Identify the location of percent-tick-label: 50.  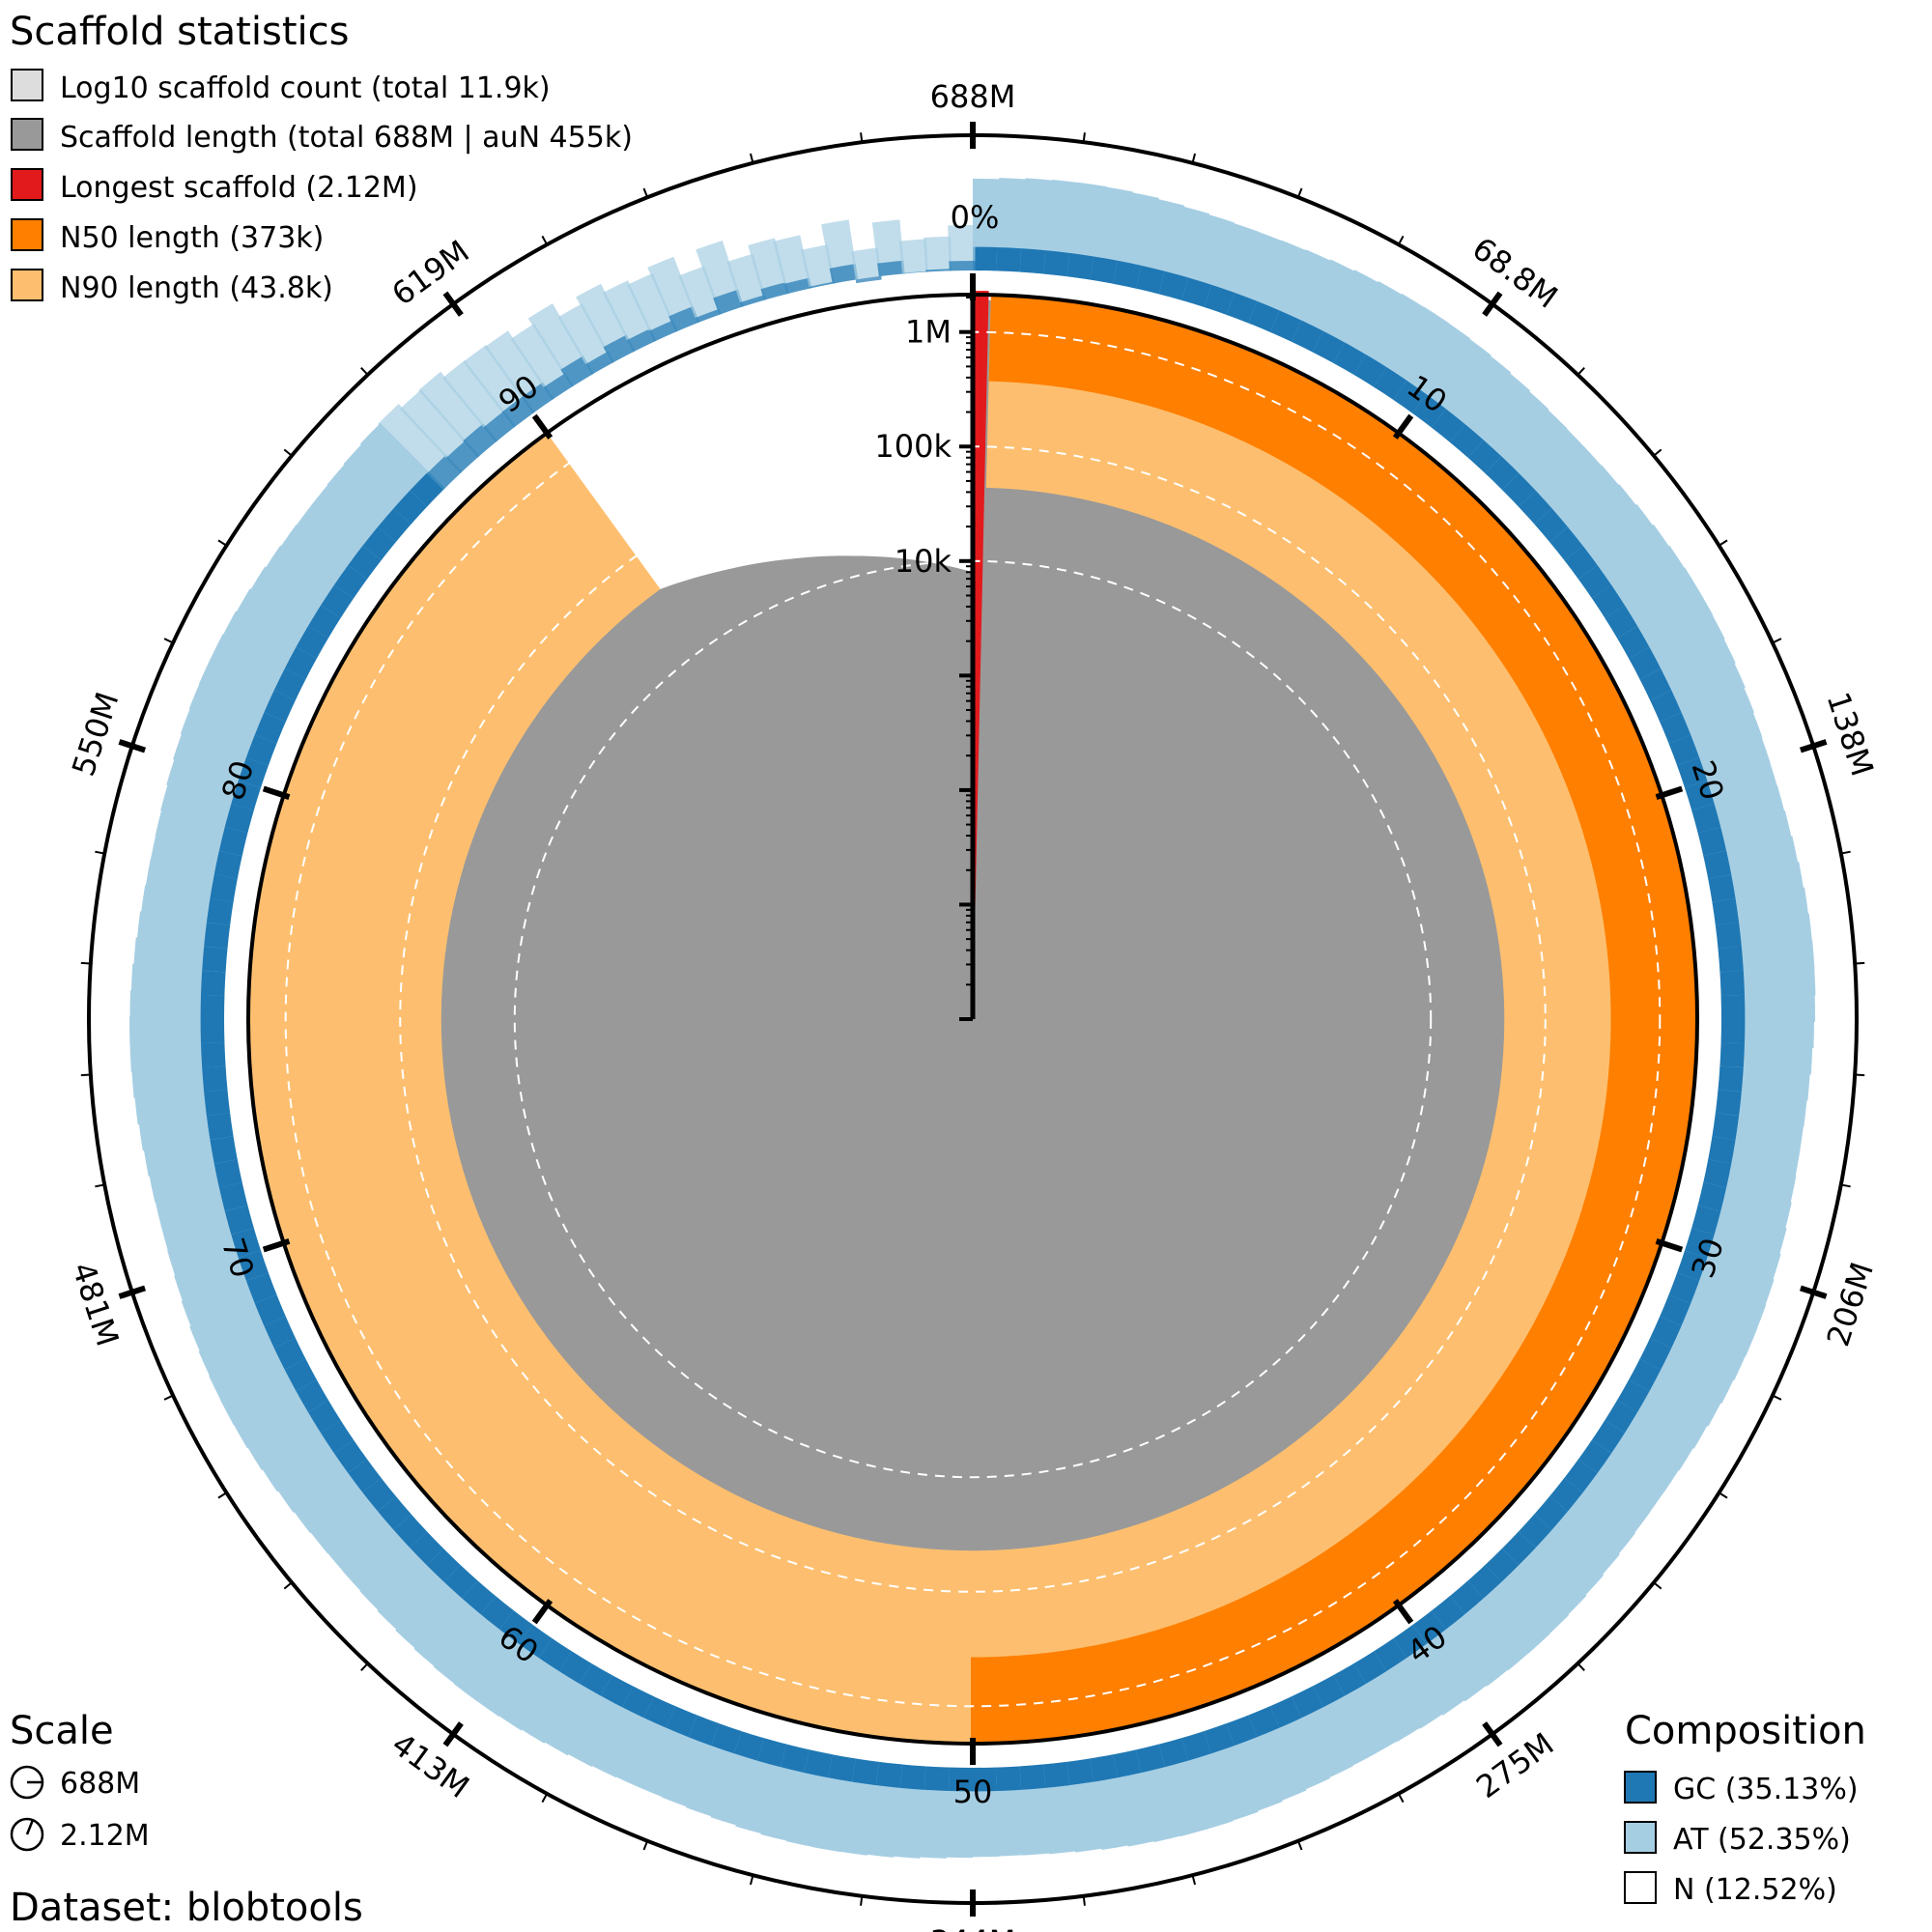
(973, 1792).